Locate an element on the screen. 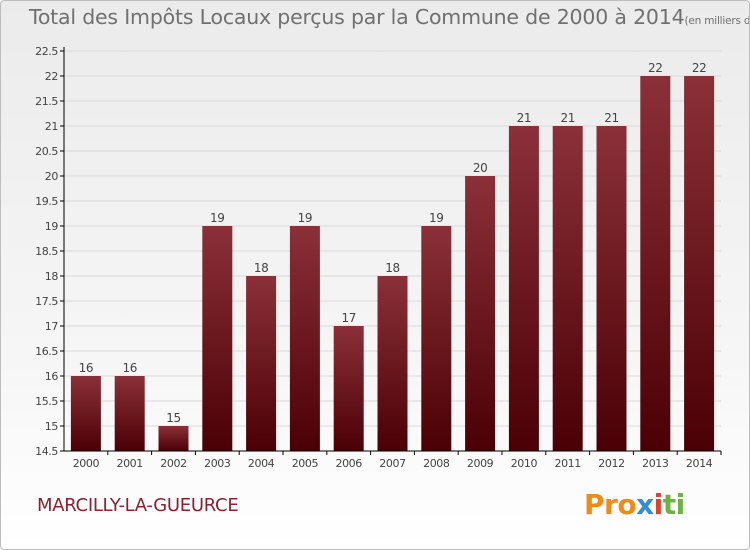 The image size is (750, 550). data-label: 17 is located at coordinates (348, 318).